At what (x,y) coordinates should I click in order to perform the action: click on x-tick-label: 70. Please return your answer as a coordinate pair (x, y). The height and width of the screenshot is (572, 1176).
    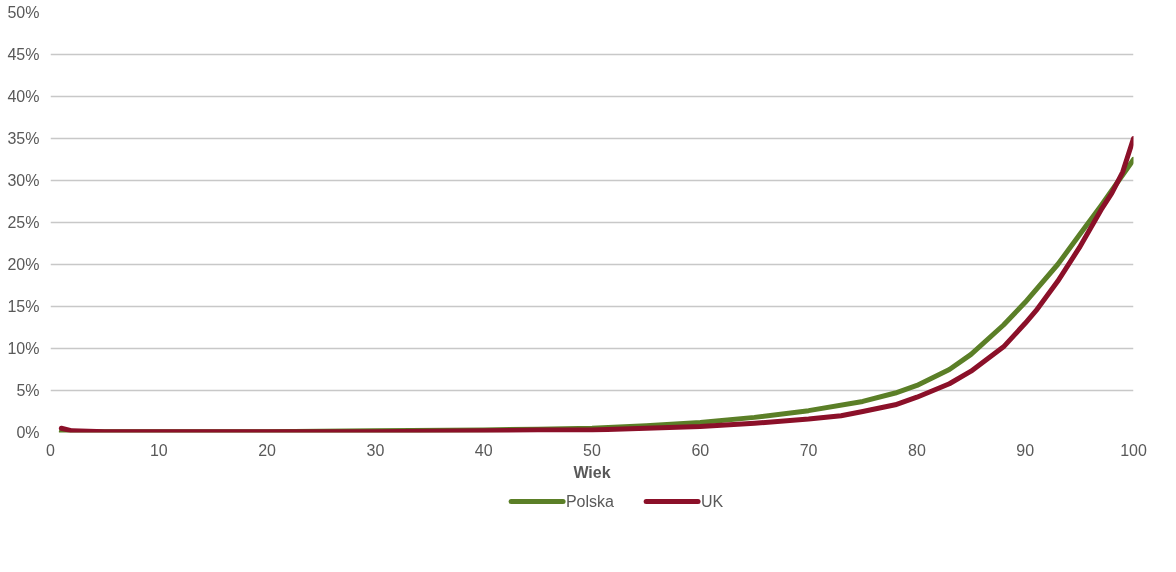
    Looking at the image, I should click on (808, 450).